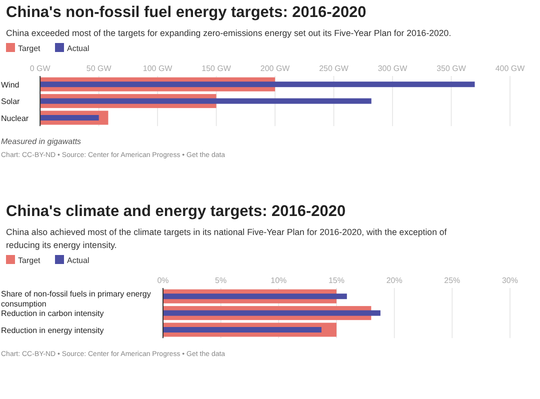  What do you see at coordinates (41, 141) in the screenshot?
I see `text: Measured in gigawatts` at bounding box center [41, 141].